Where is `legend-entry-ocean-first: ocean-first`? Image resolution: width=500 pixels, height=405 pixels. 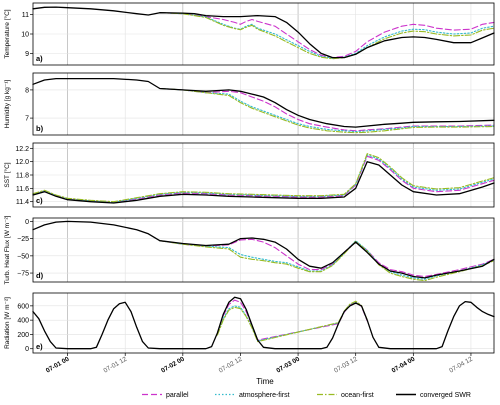
legend-entry-ocean-first: ocean-first is located at coordinates (345, 395).